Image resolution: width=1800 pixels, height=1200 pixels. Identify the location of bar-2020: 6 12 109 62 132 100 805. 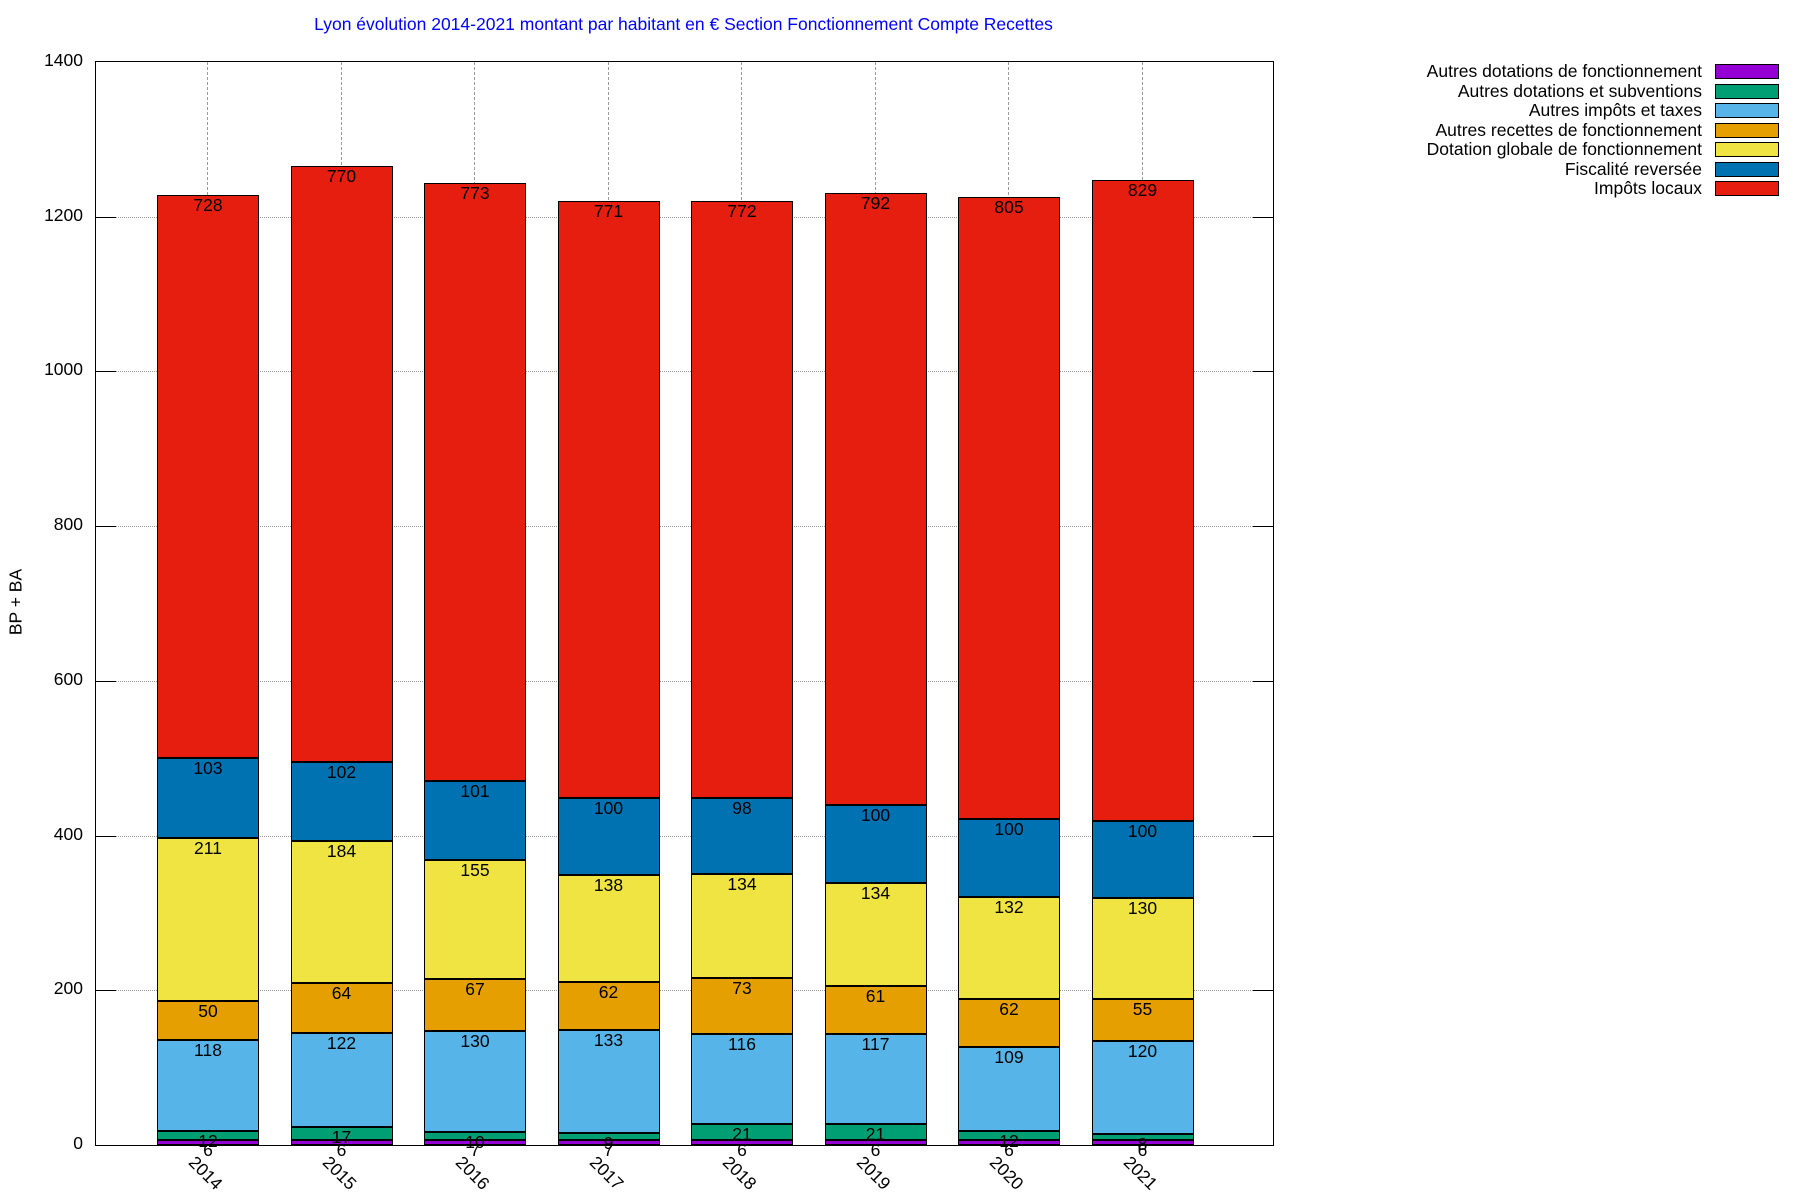
(1009, 611).